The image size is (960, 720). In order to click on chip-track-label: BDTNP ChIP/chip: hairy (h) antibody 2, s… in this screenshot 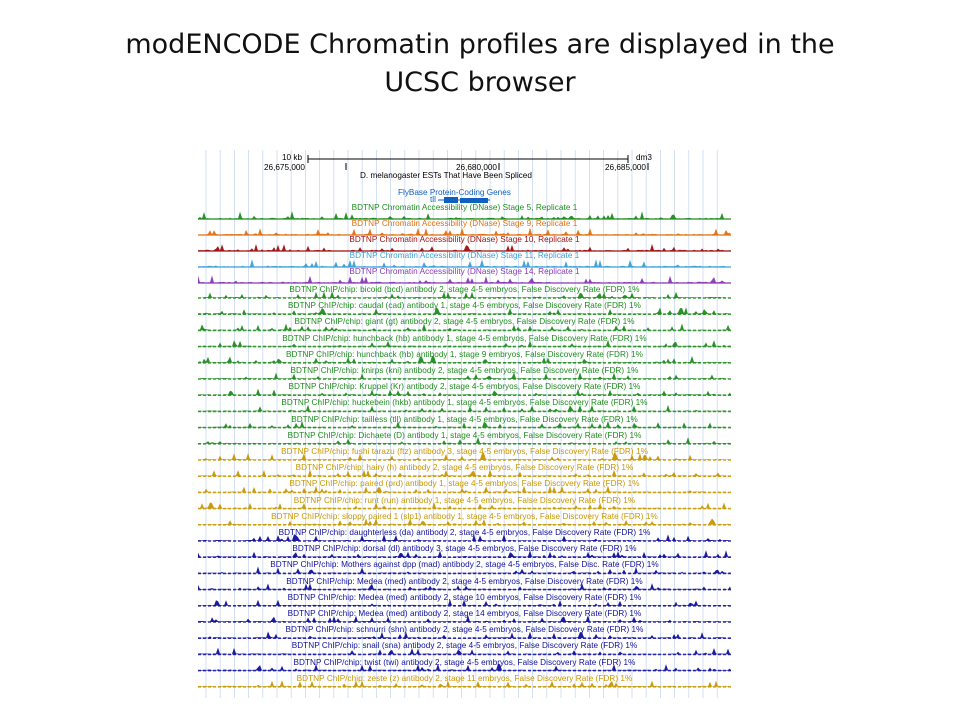, I will do `click(464, 468)`.